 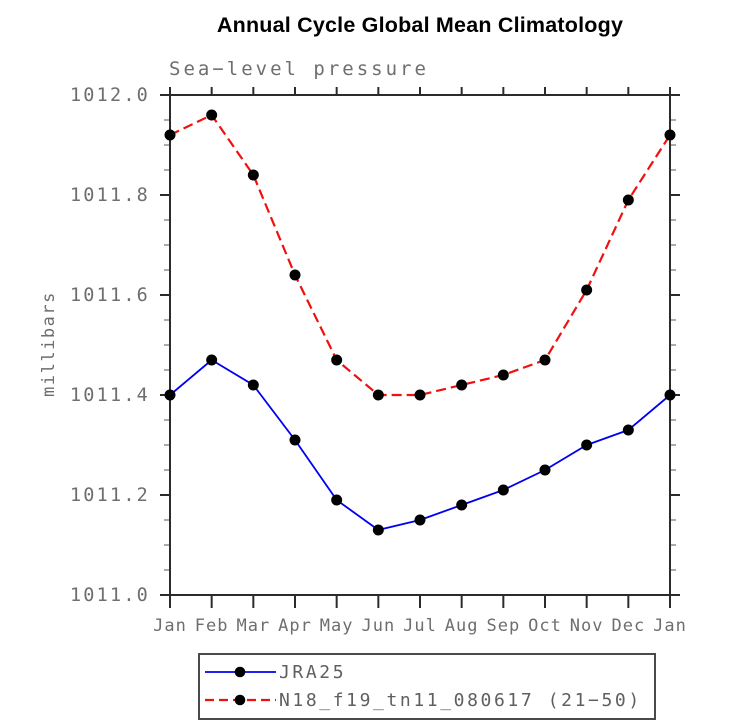 I want to click on legend-label-jra25: JRA25, so click(x=313, y=672).